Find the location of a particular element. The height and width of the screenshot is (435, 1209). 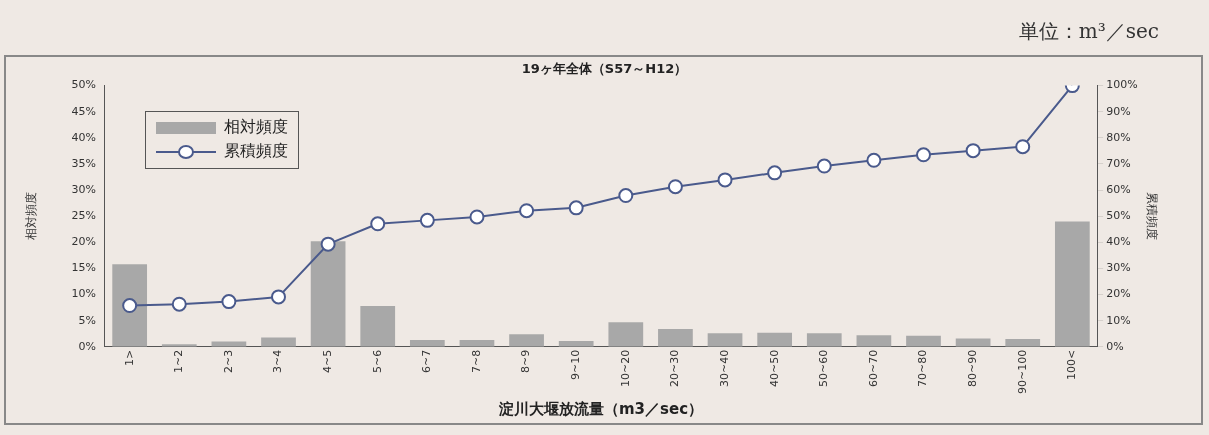

x-tick-label: 70~80 is located at coordinates (923, 368).